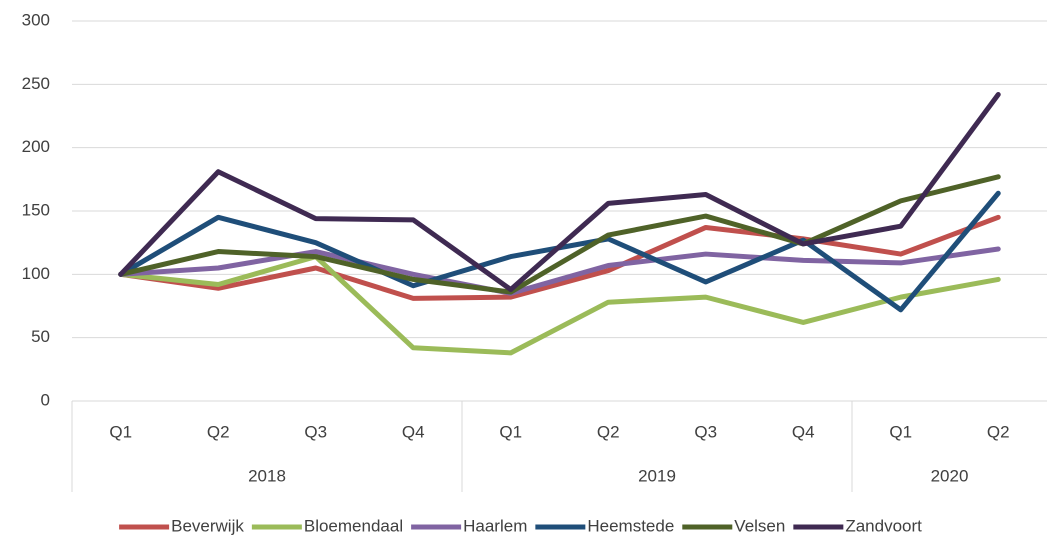 This screenshot has width=1049, height=540. Describe the element at coordinates (36, 273) in the screenshot. I see `y-tick-label: 100` at that location.